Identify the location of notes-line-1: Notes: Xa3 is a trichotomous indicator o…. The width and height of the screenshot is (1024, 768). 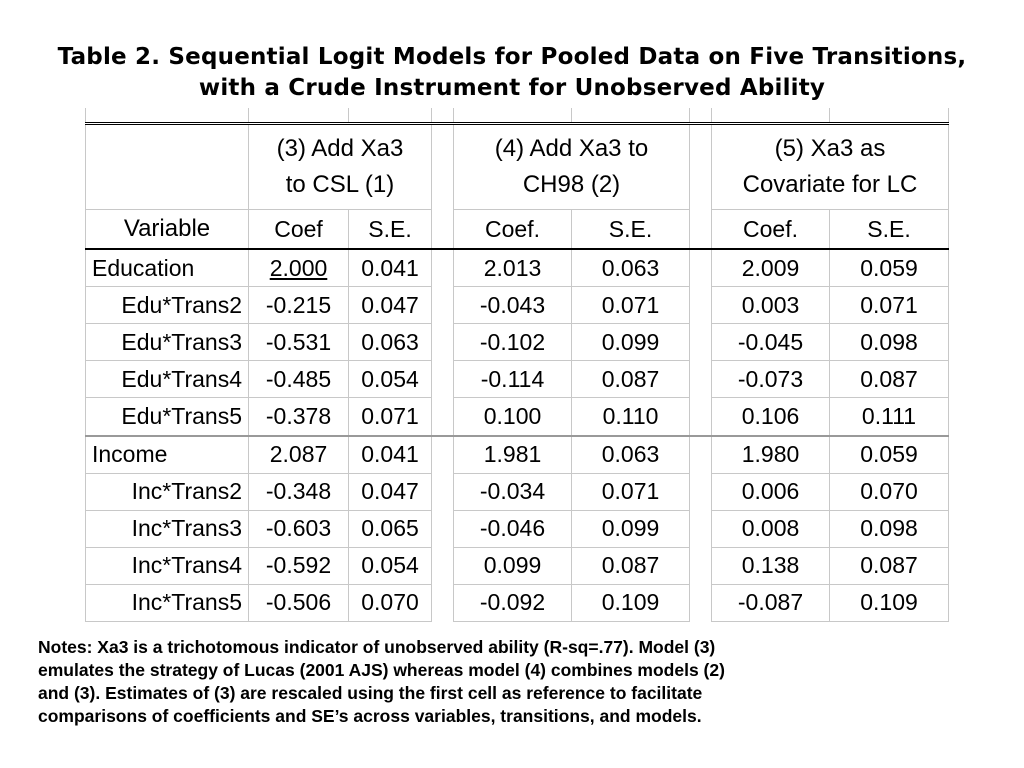
(377, 647).